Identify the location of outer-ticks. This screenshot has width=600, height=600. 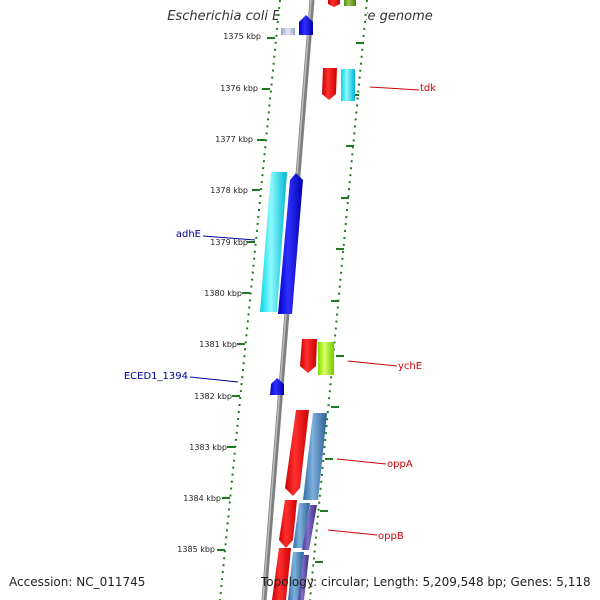
(339, 302).